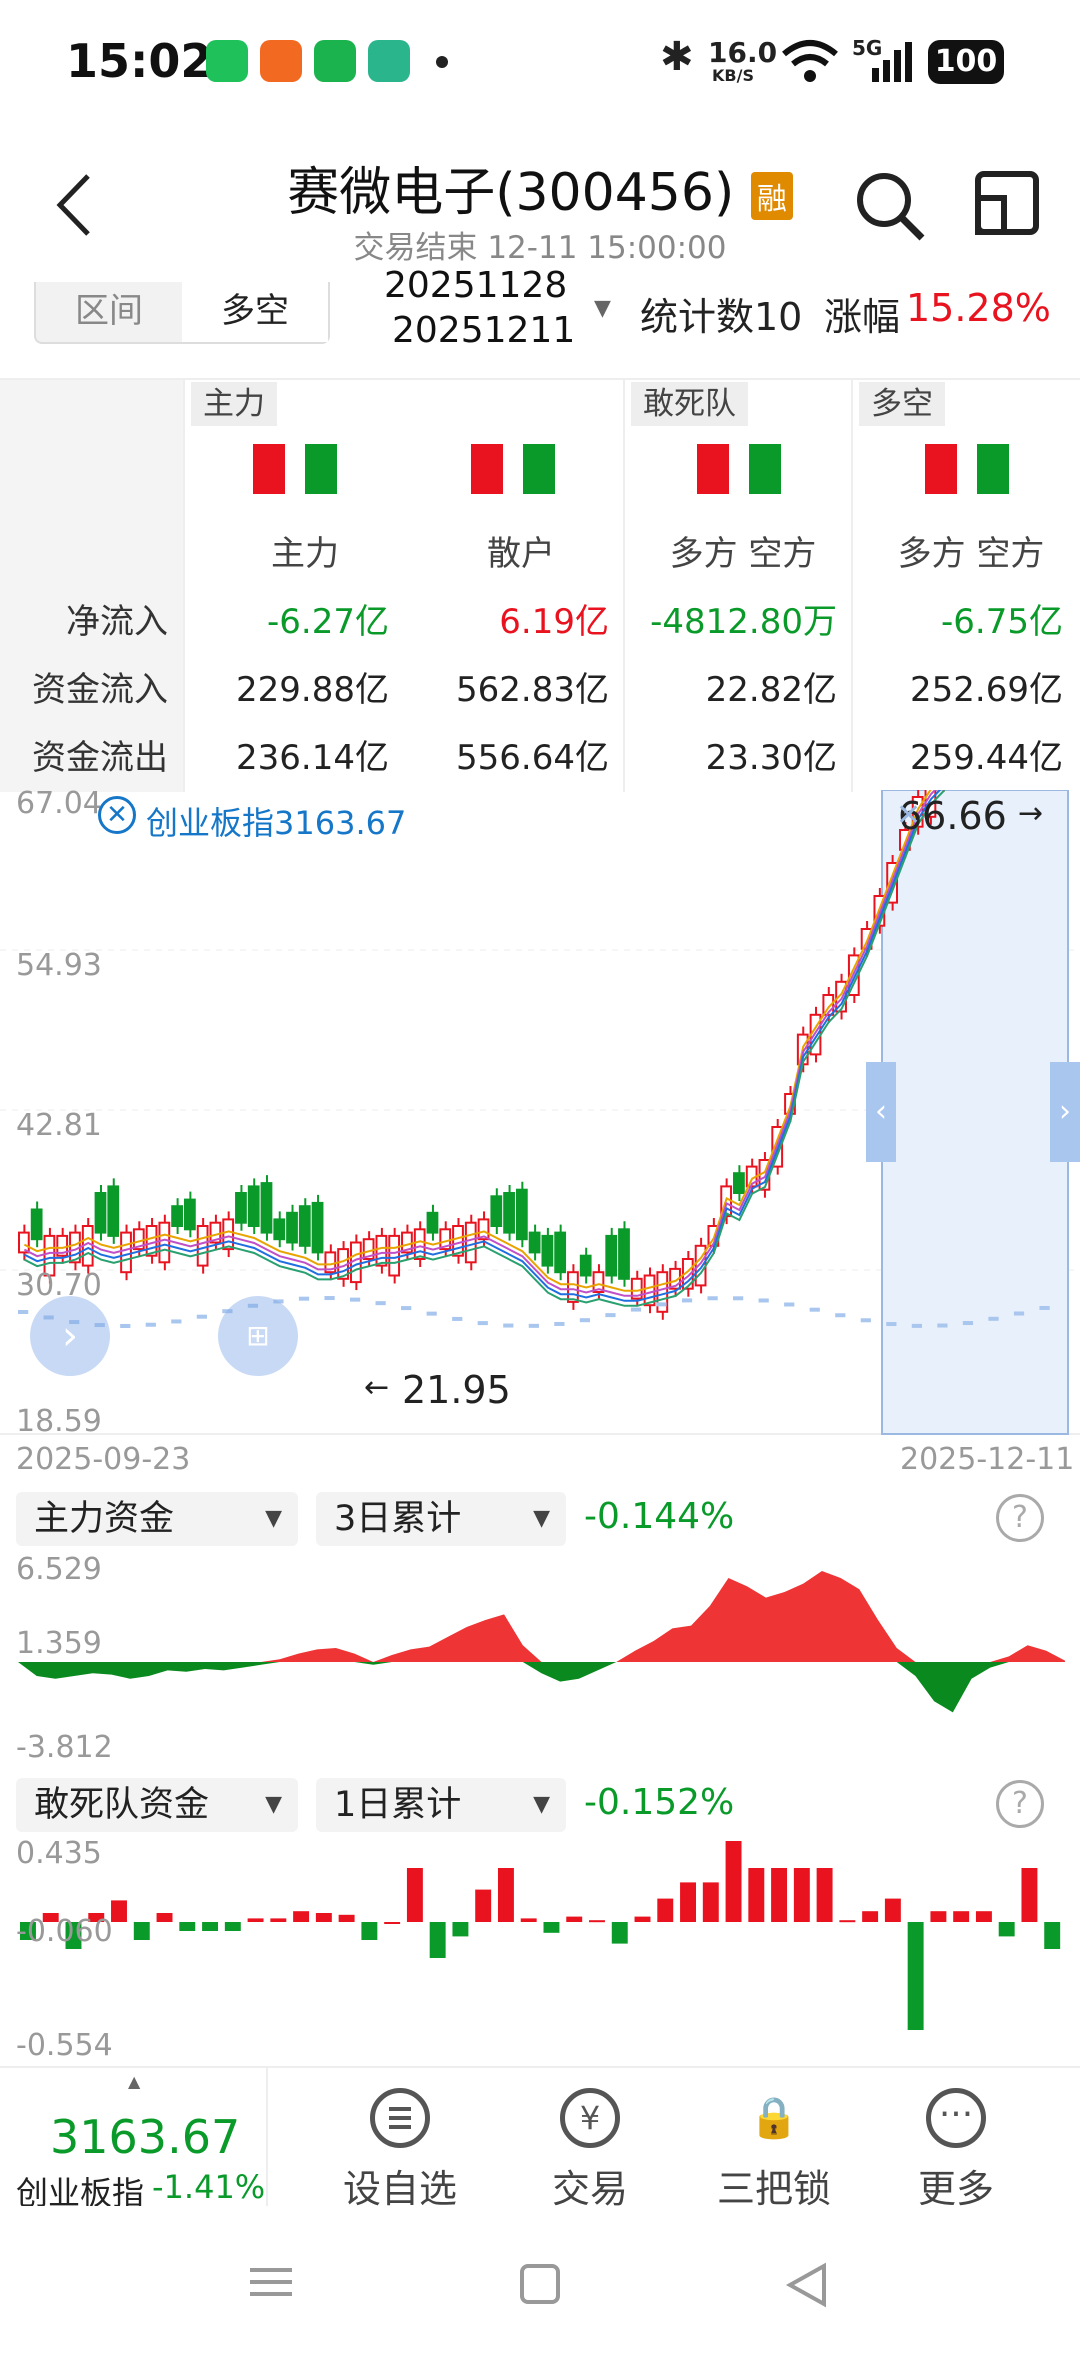 The width and height of the screenshot is (1080, 2376). What do you see at coordinates (602, 308) in the screenshot?
I see `date-dropdown-icon: ▼` at bounding box center [602, 308].